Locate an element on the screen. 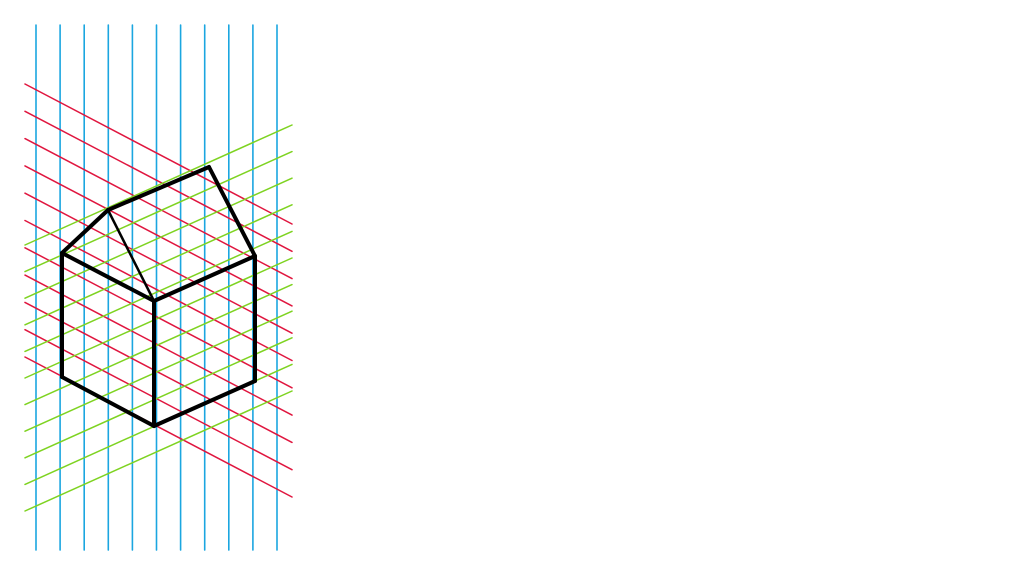 Image resolution: width=1024 pixels, height=576 pixels. roof-right-slope is located at coordinates (232, 211).